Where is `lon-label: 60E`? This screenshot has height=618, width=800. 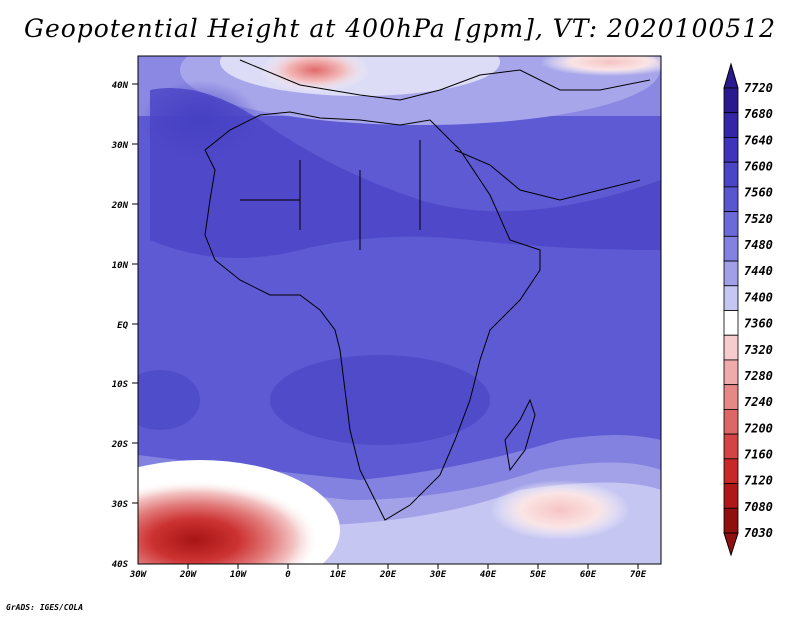 lon-label: 60E is located at coordinates (588, 575).